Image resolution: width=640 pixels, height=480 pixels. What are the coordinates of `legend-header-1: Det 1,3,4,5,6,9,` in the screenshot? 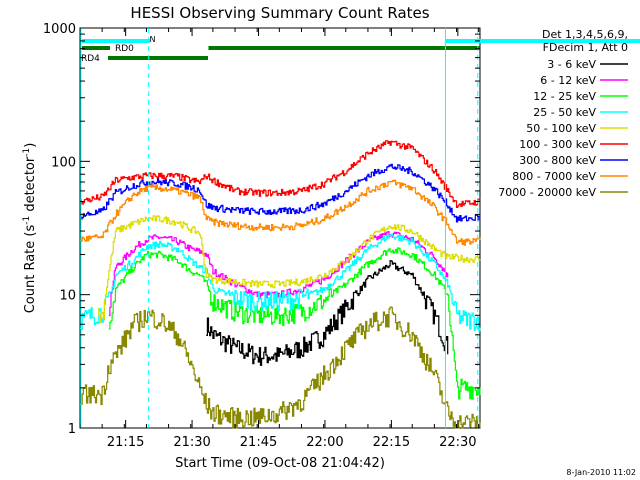 It's located at (585, 34).